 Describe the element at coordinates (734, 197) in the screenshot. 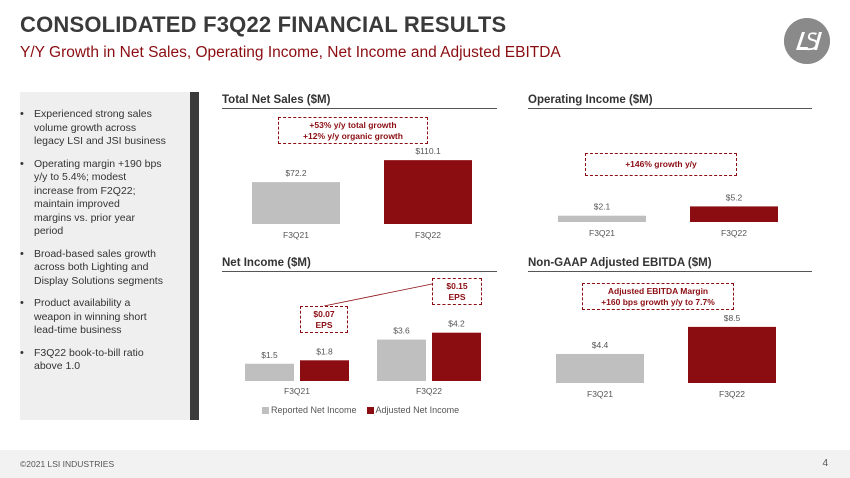

I see `data-label: $5.2` at that location.